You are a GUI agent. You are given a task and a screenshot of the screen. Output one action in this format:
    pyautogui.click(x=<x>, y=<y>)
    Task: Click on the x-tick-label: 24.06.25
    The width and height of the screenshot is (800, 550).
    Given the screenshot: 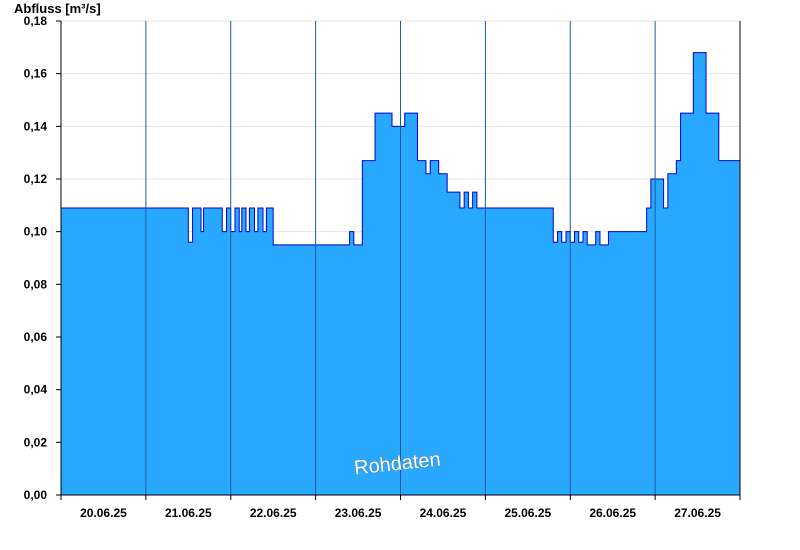 What is the action you would take?
    pyautogui.click(x=443, y=513)
    